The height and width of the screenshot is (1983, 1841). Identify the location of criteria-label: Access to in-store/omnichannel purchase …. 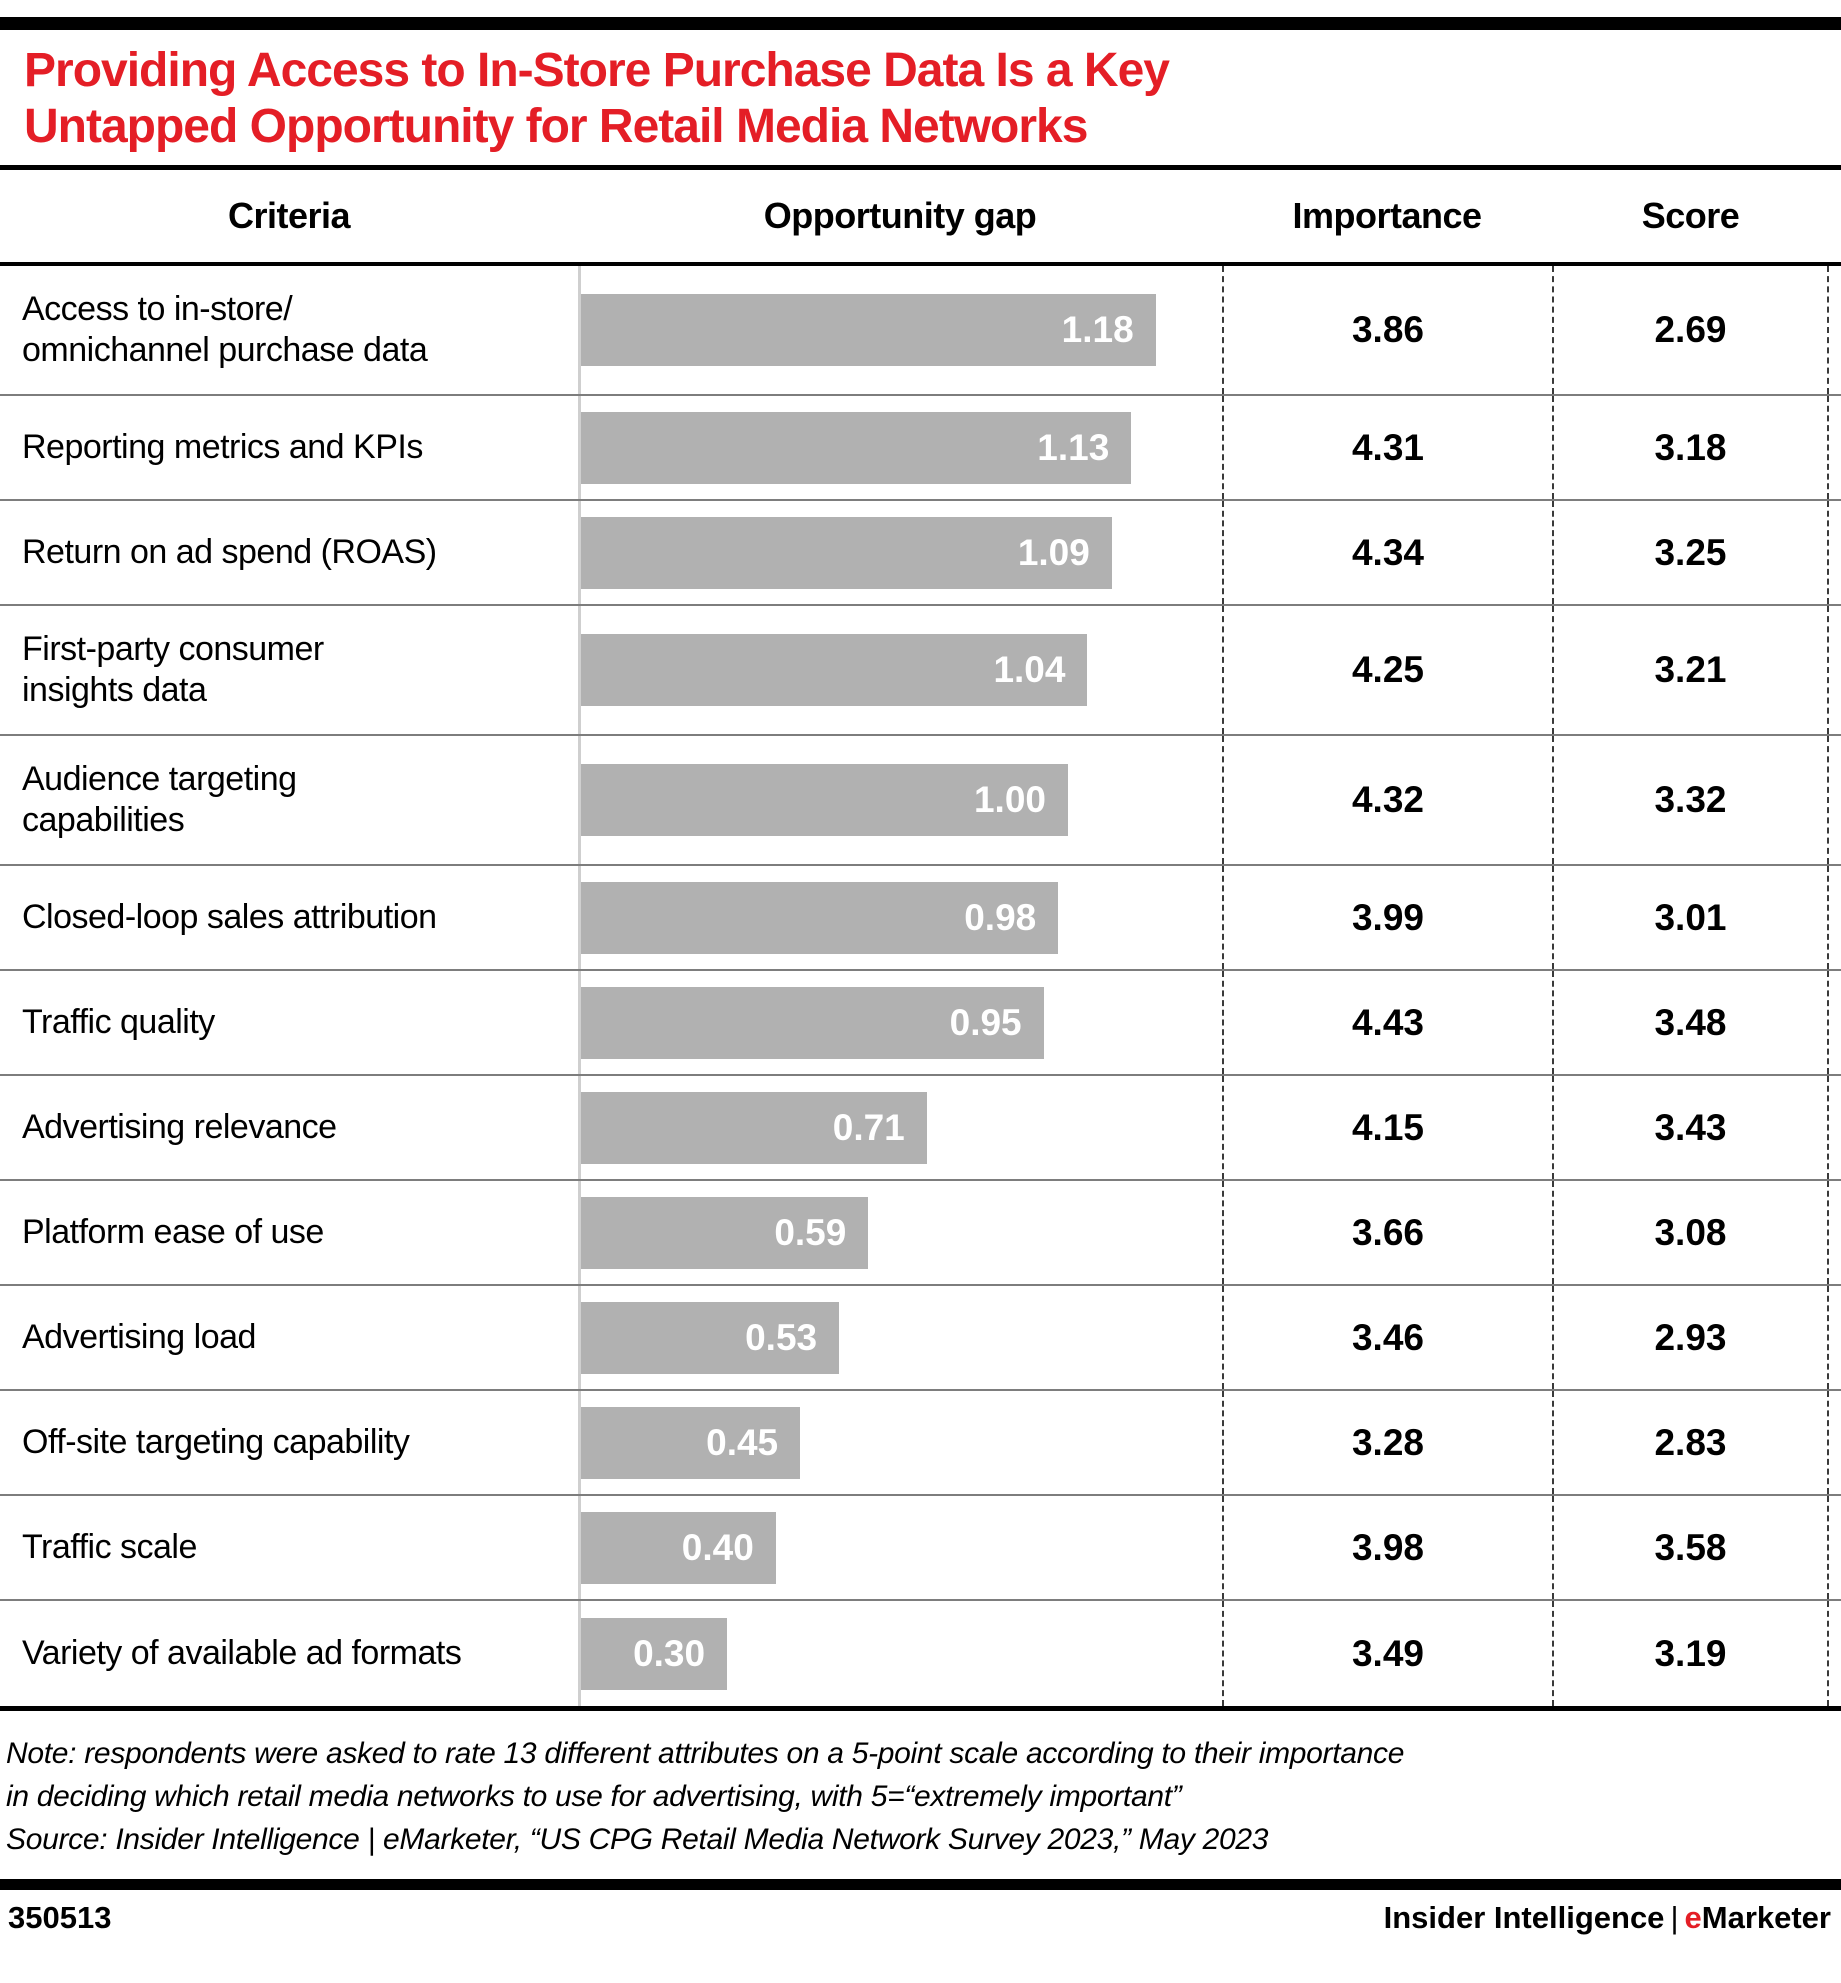
(289, 330).